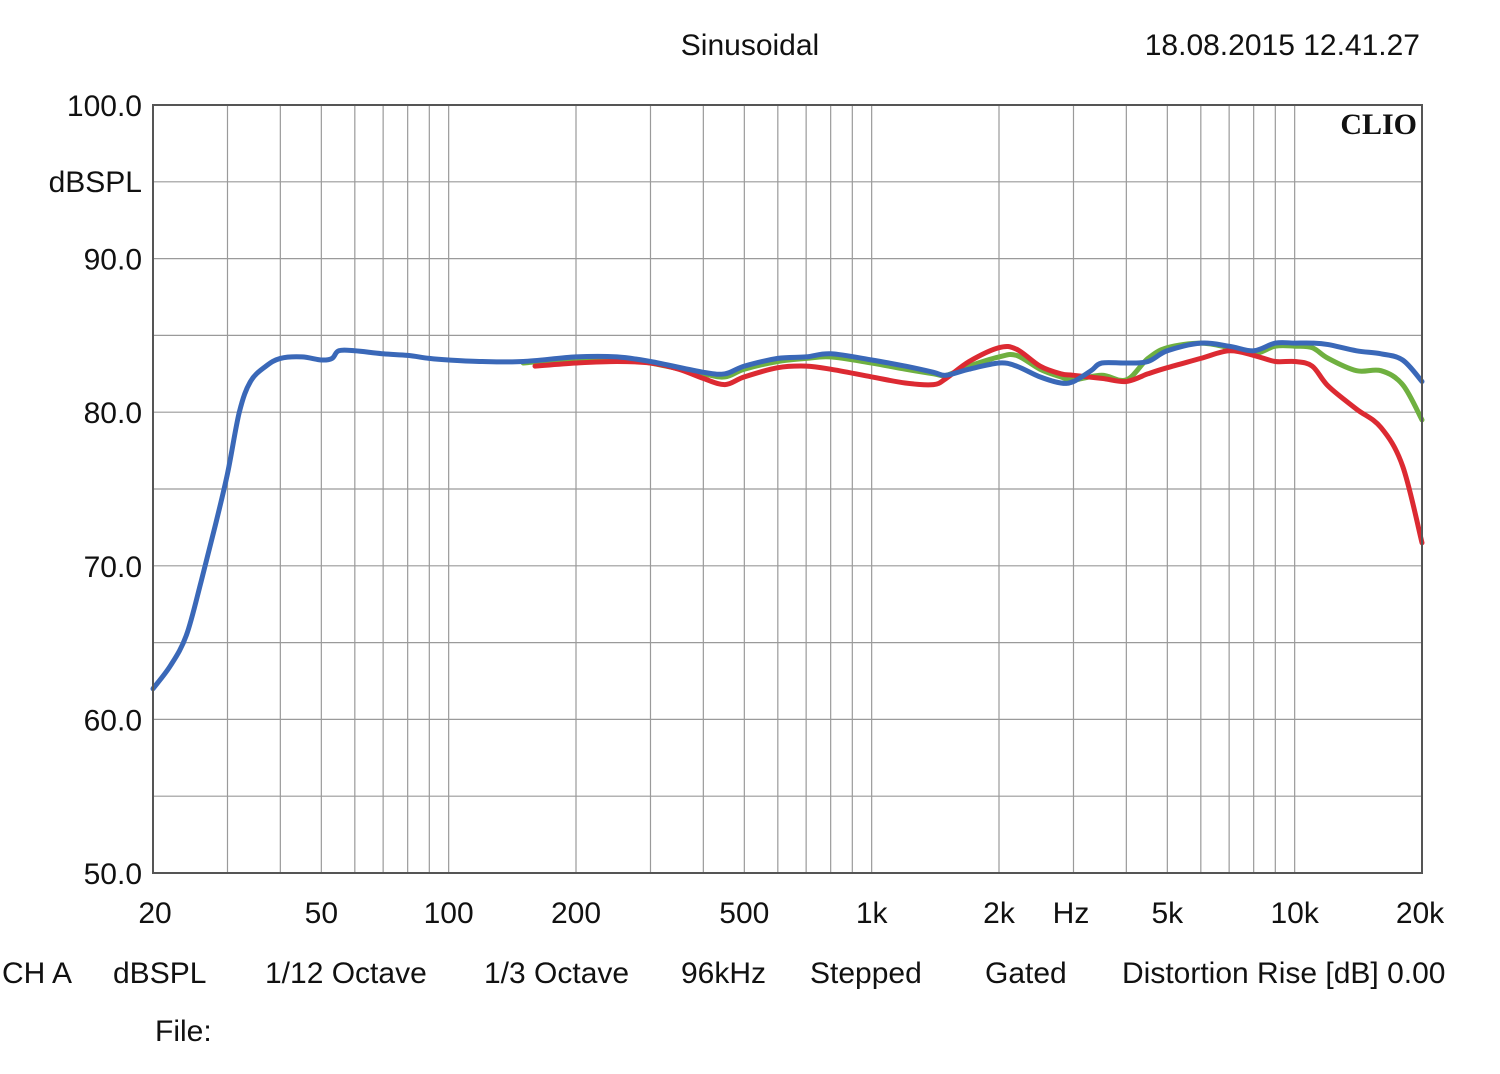  Describe the element at coordinates (576, 913) in the screenshot. I see `x-tick-label: 200` at that location.